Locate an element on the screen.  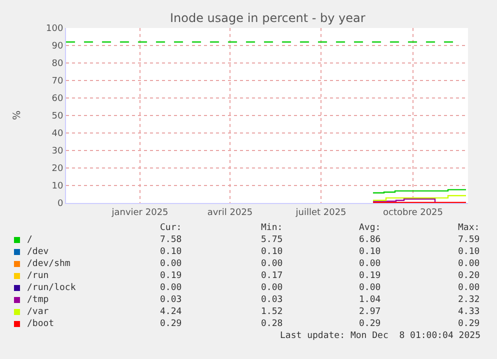
y-tick-label: 40 is located at coordinates (58, 134).